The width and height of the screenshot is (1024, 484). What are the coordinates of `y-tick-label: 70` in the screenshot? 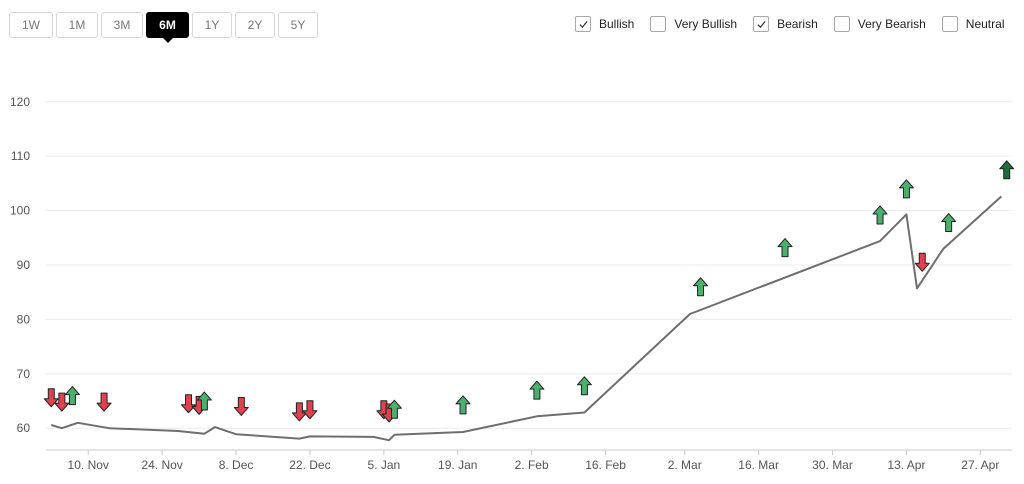 It's located at (24, 374).